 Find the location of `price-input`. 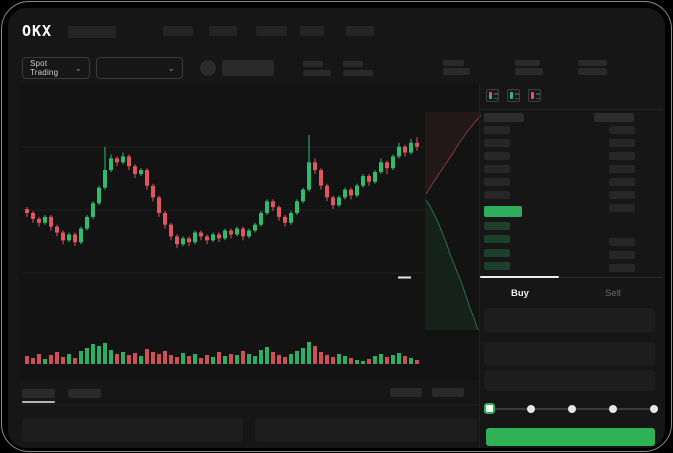

price-input is located at coordinates (569, 320).